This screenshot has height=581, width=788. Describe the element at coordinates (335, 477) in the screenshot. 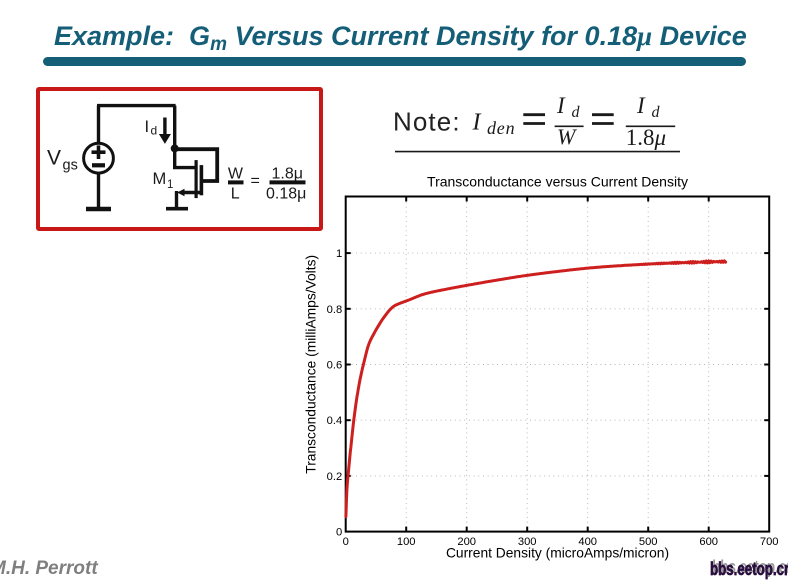

I see `svg-text: 0.2` at that location.